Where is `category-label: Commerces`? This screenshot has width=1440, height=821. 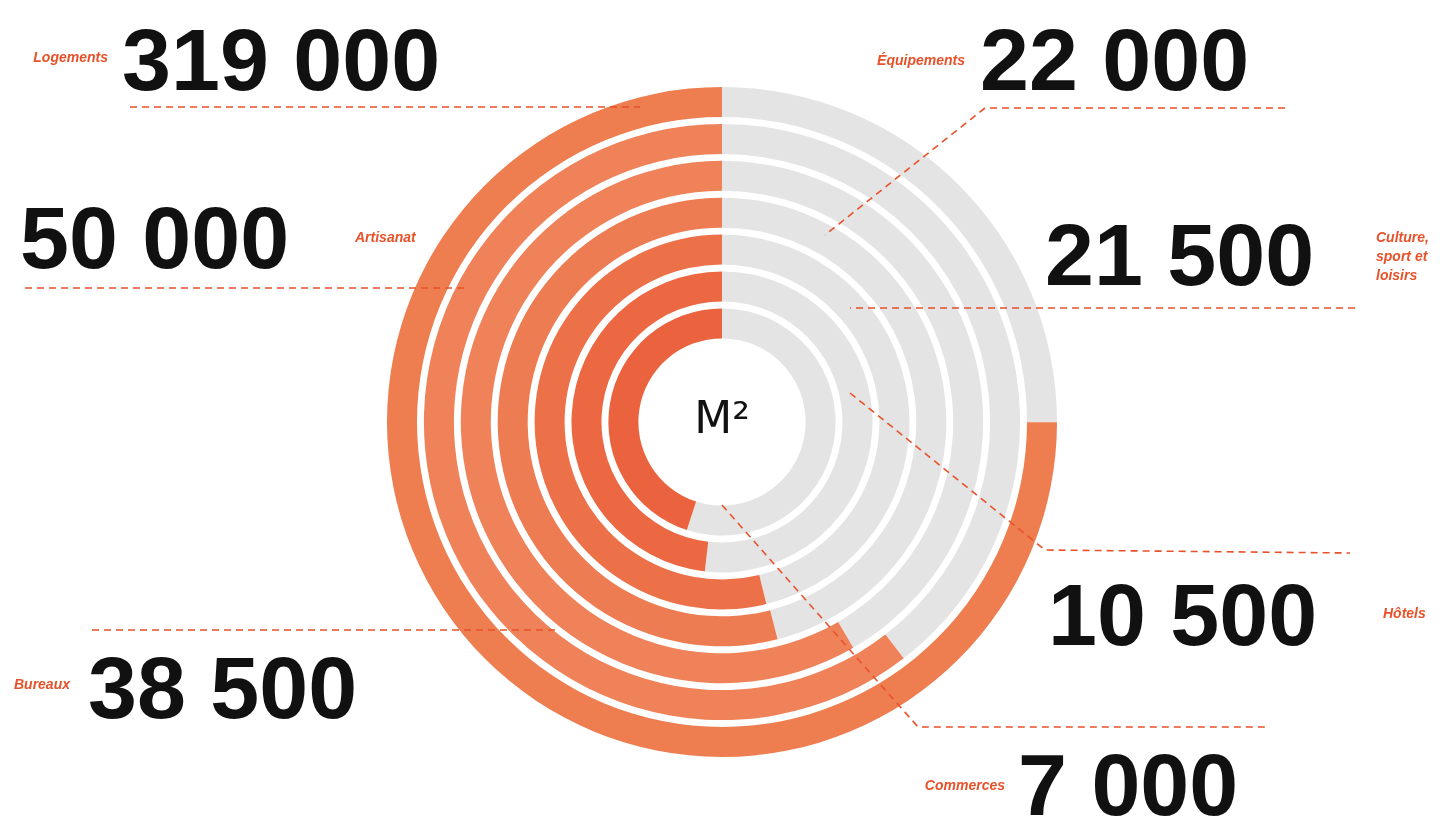 category-label: Commerces is located at coordinates (965, 784).